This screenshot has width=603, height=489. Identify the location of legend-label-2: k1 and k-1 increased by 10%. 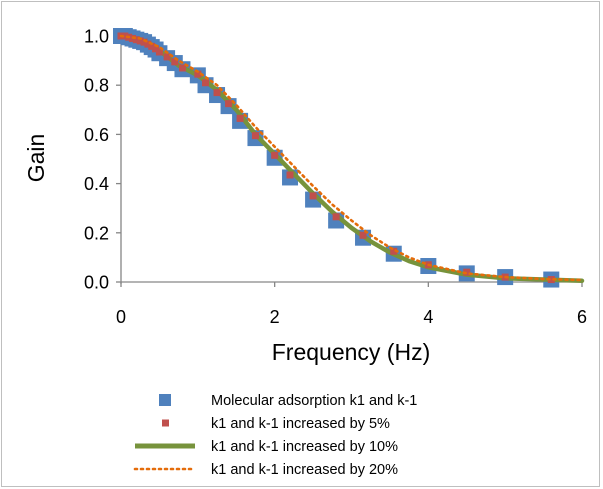
(304, 447).